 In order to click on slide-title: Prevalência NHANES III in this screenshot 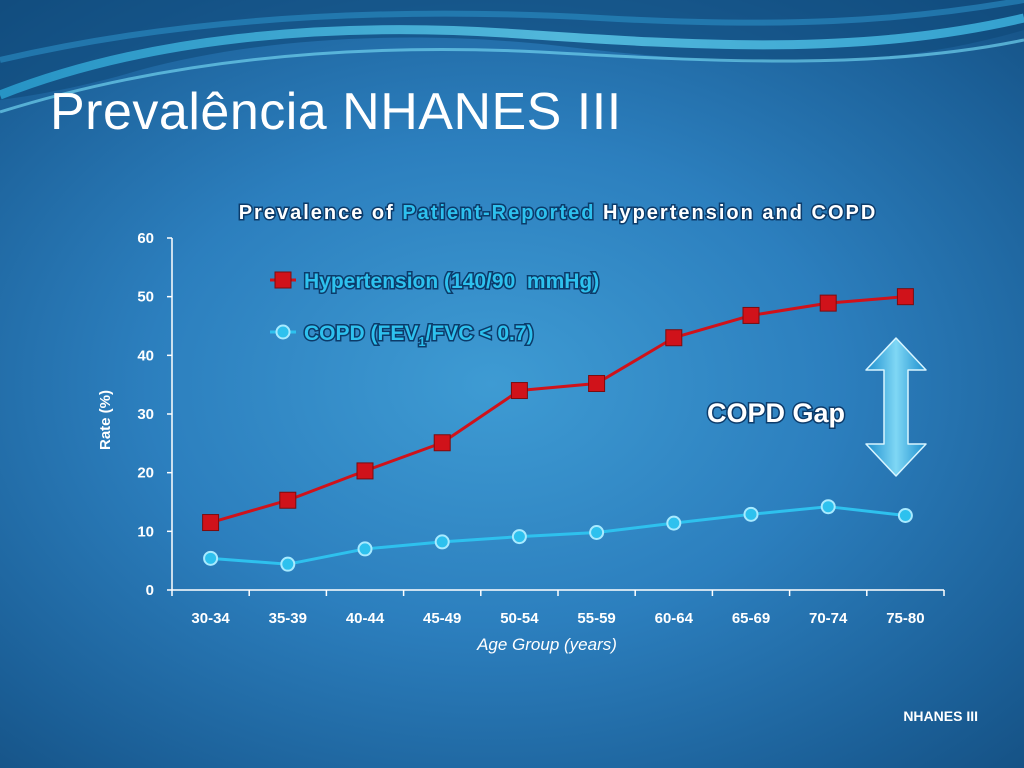, I will do `click(336, 112)`.